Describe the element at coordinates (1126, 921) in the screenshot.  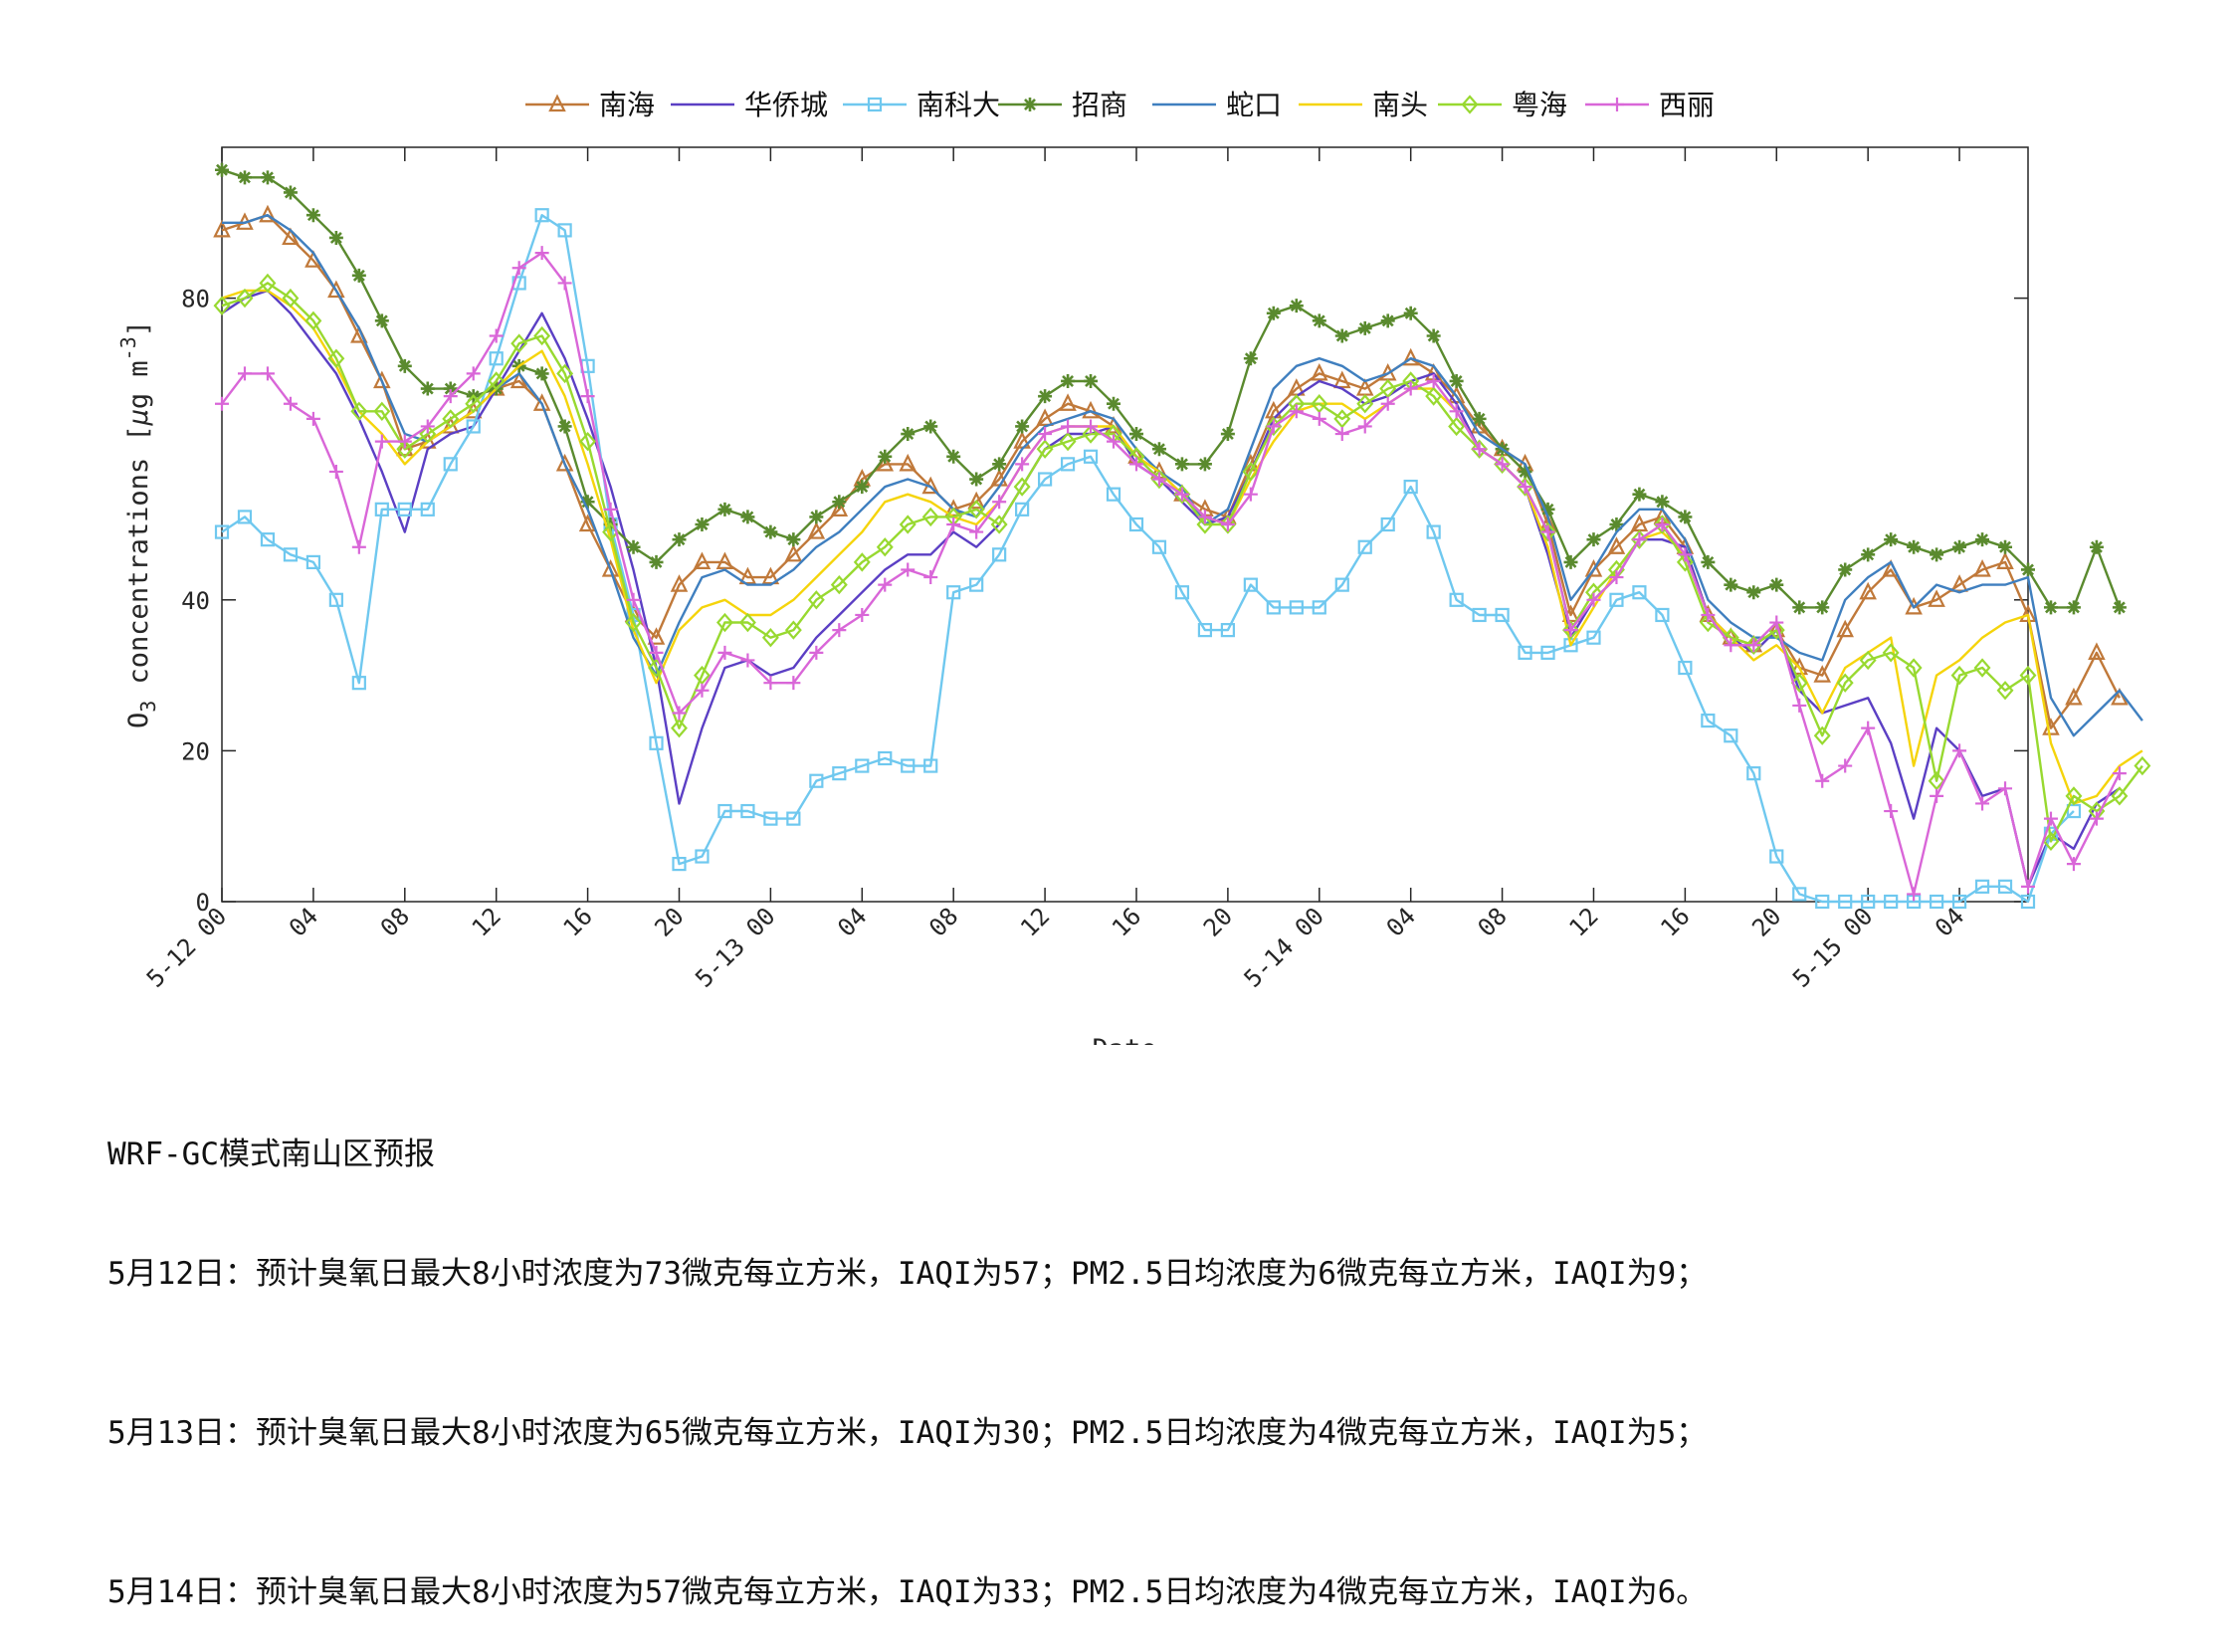
I see `x-tick-label: 16` at that location.